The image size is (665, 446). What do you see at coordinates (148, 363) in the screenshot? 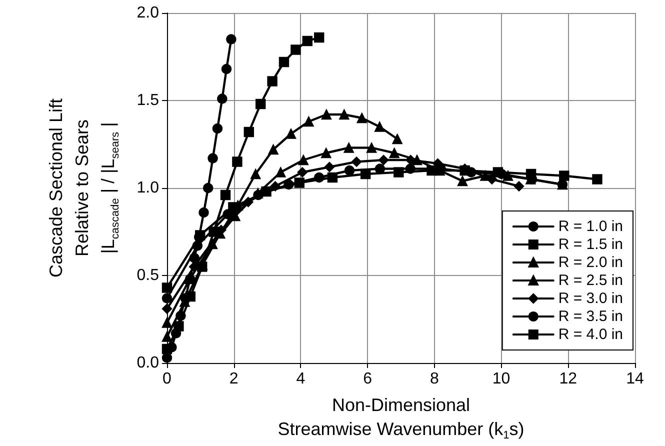
I see `y-tick-label: 0.0` at bounding box center [148, 363].